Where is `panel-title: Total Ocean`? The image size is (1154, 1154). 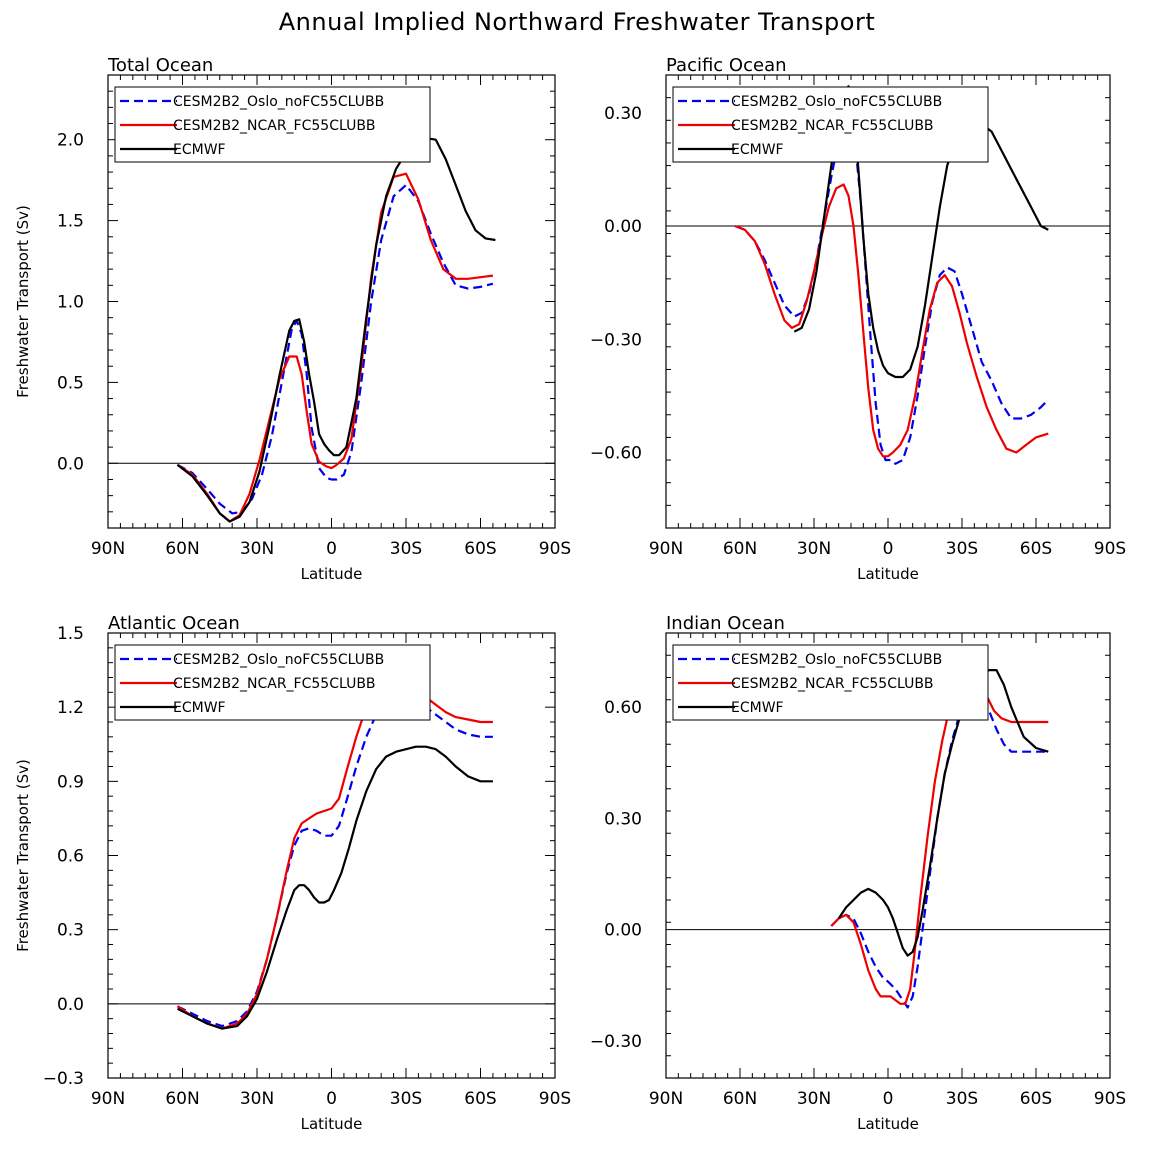
panel-title: Total Ocean is located at coordinates (160, 65).